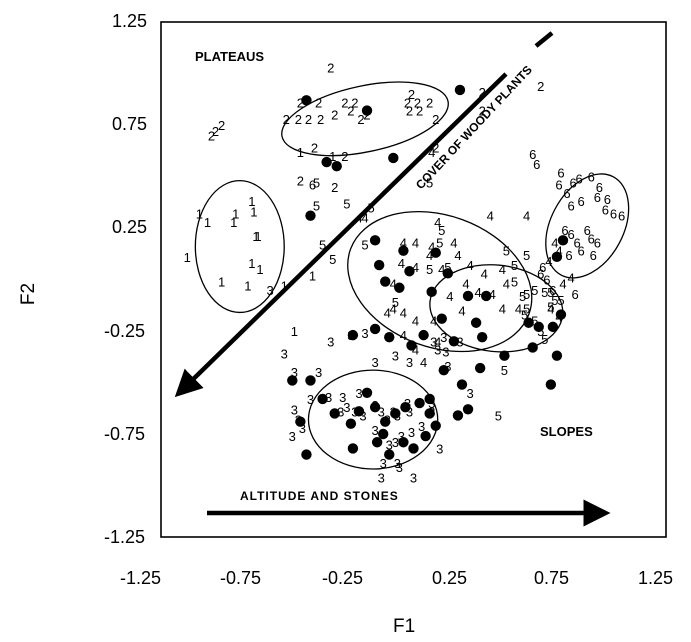  I want to click on woody-plants-arrow-tail, so click(544, 39).